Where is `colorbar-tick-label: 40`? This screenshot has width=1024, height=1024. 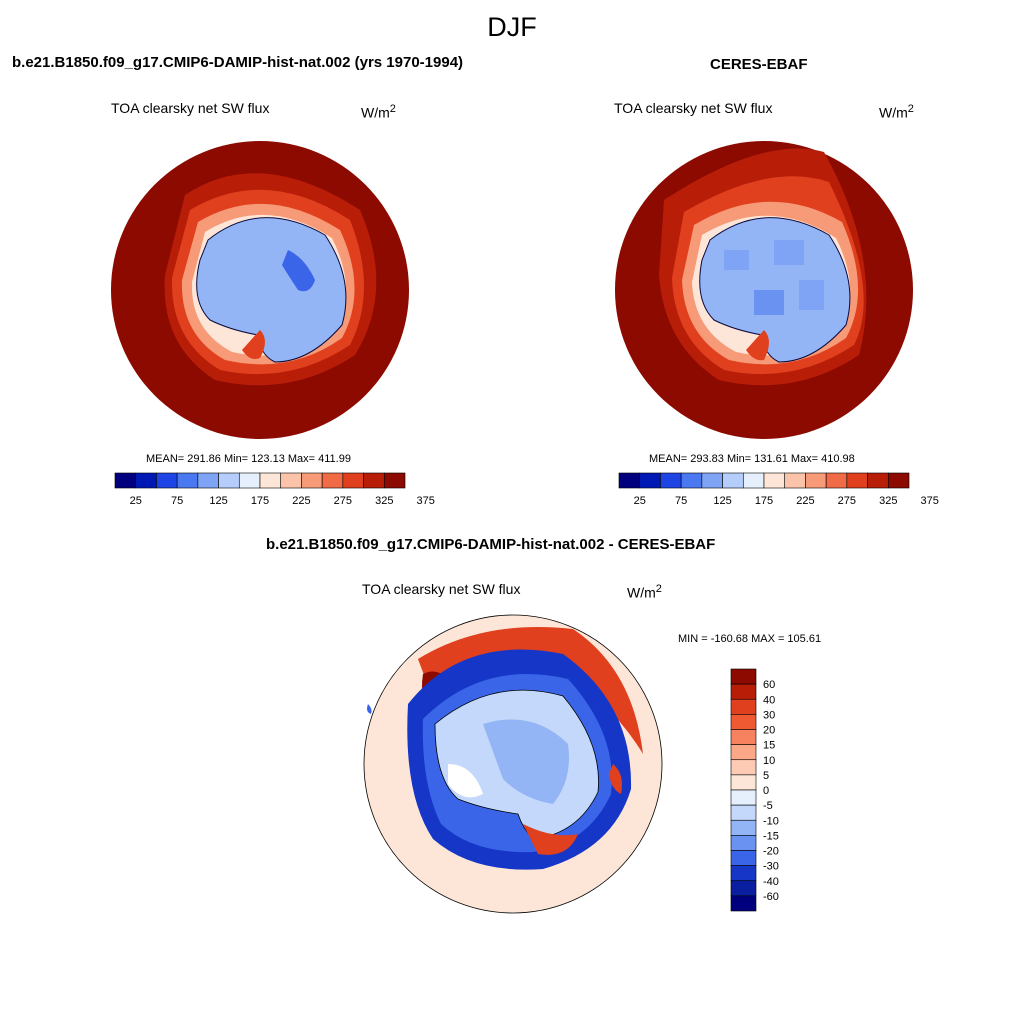
colorbar-tick-label: 40 is located at coordinates (769, 700).